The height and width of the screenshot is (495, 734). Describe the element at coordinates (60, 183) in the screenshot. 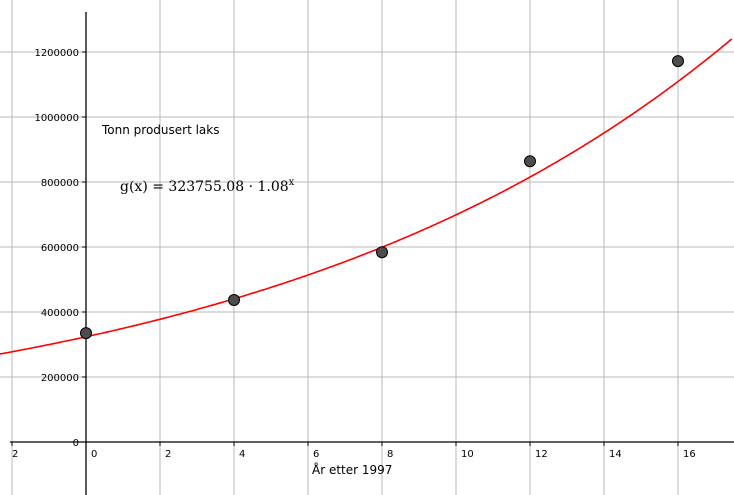

I see `y-tick-label: 800000` at that location.